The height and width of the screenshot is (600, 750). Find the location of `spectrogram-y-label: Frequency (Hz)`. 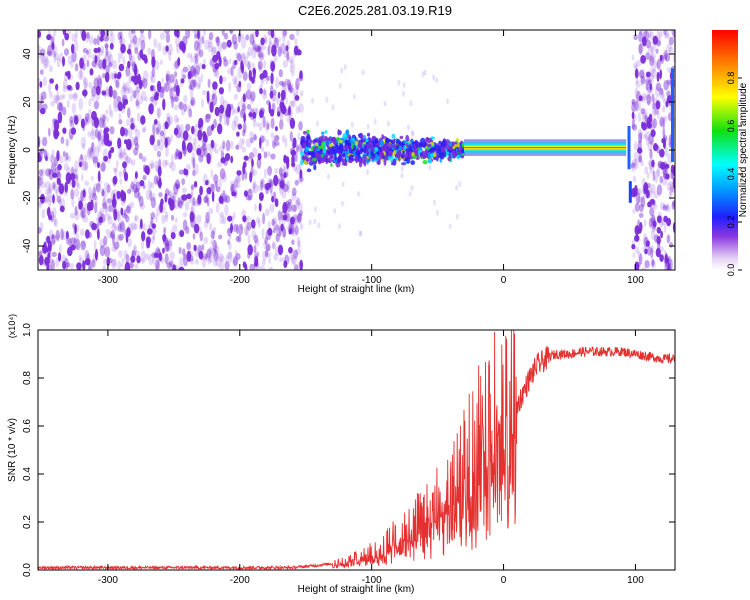

spectrogram-y-label: Frequency (Hz) is located at coordinates (12, 150).